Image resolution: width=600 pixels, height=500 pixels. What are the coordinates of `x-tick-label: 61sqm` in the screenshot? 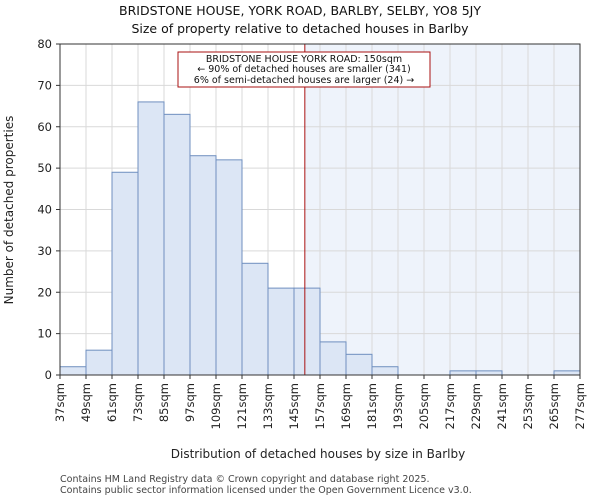 It's located at (112, 402).